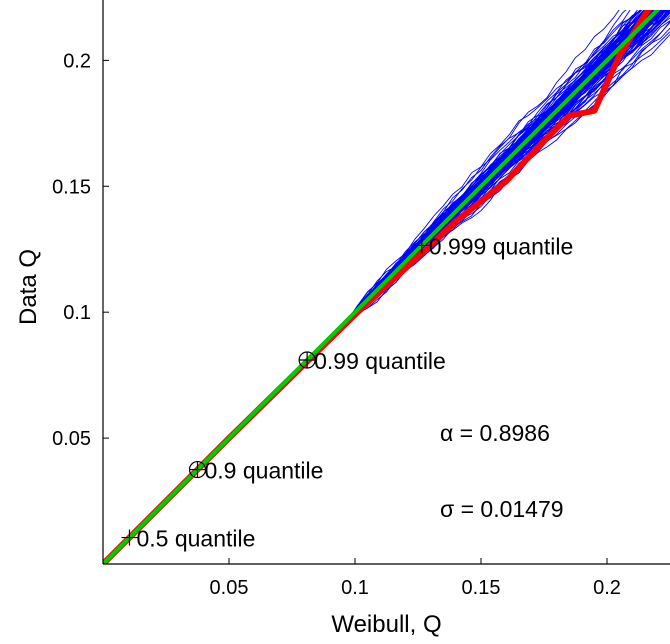 This screenshot has width=670, height=644. What do you see at coordinates (501, 246) in the screenshot?
I see `quantile-label: 0.999 quantile` at bounding box center [501, 246].